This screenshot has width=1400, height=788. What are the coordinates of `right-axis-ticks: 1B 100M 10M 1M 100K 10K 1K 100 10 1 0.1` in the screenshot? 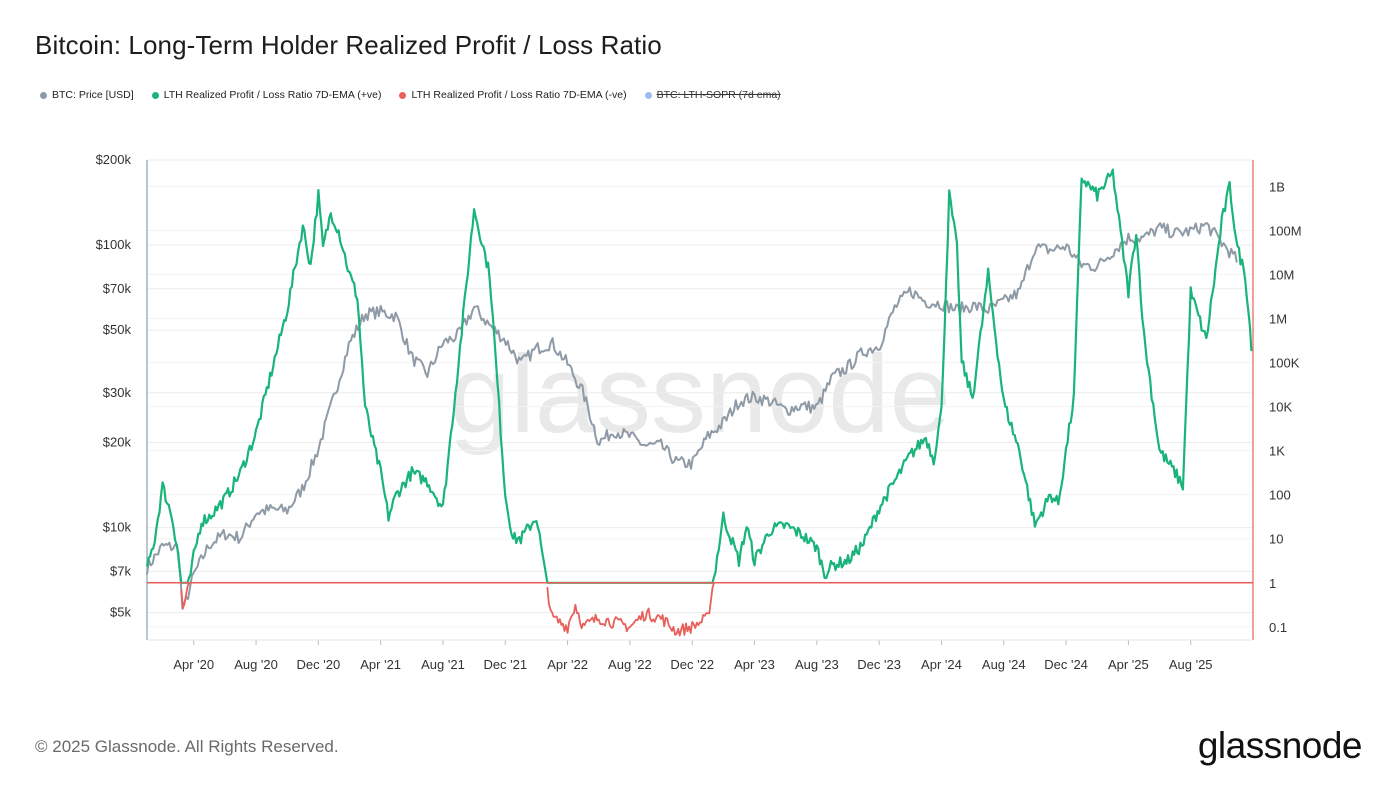 It's located at (1285, 406).